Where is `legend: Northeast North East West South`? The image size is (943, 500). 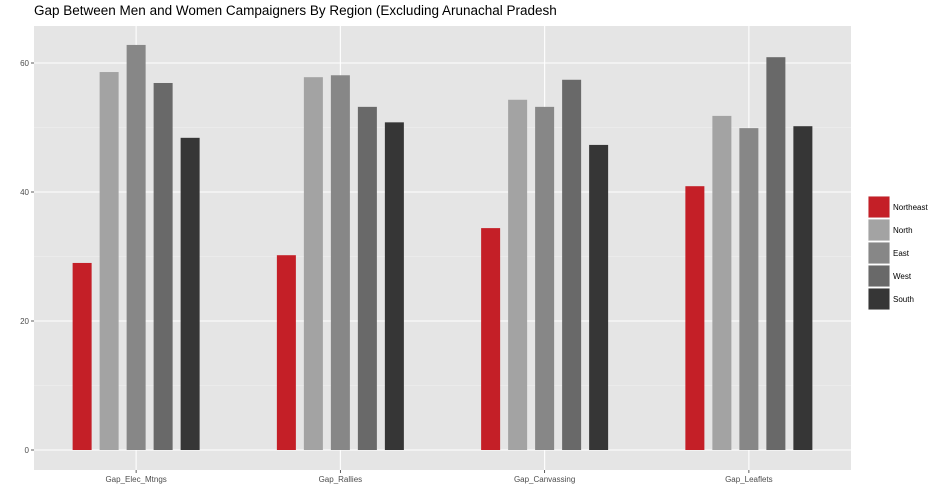
legend: Northeast North East West South is located at coordinates (898, 253).